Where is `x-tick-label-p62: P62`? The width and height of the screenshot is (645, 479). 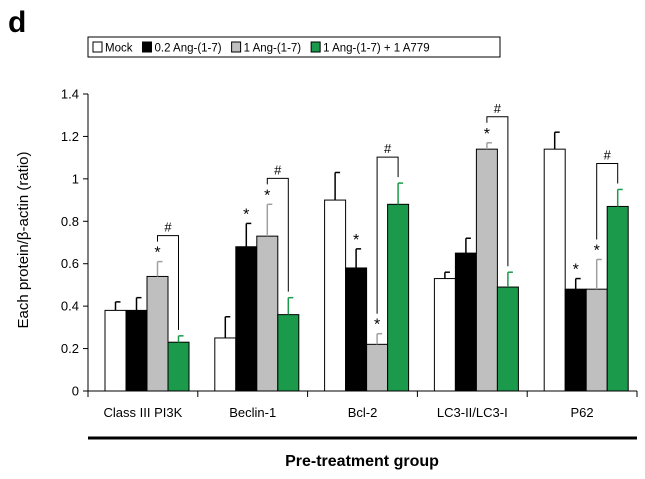
x-tick-label-p62: P62 is located at coordinates (582, 412).